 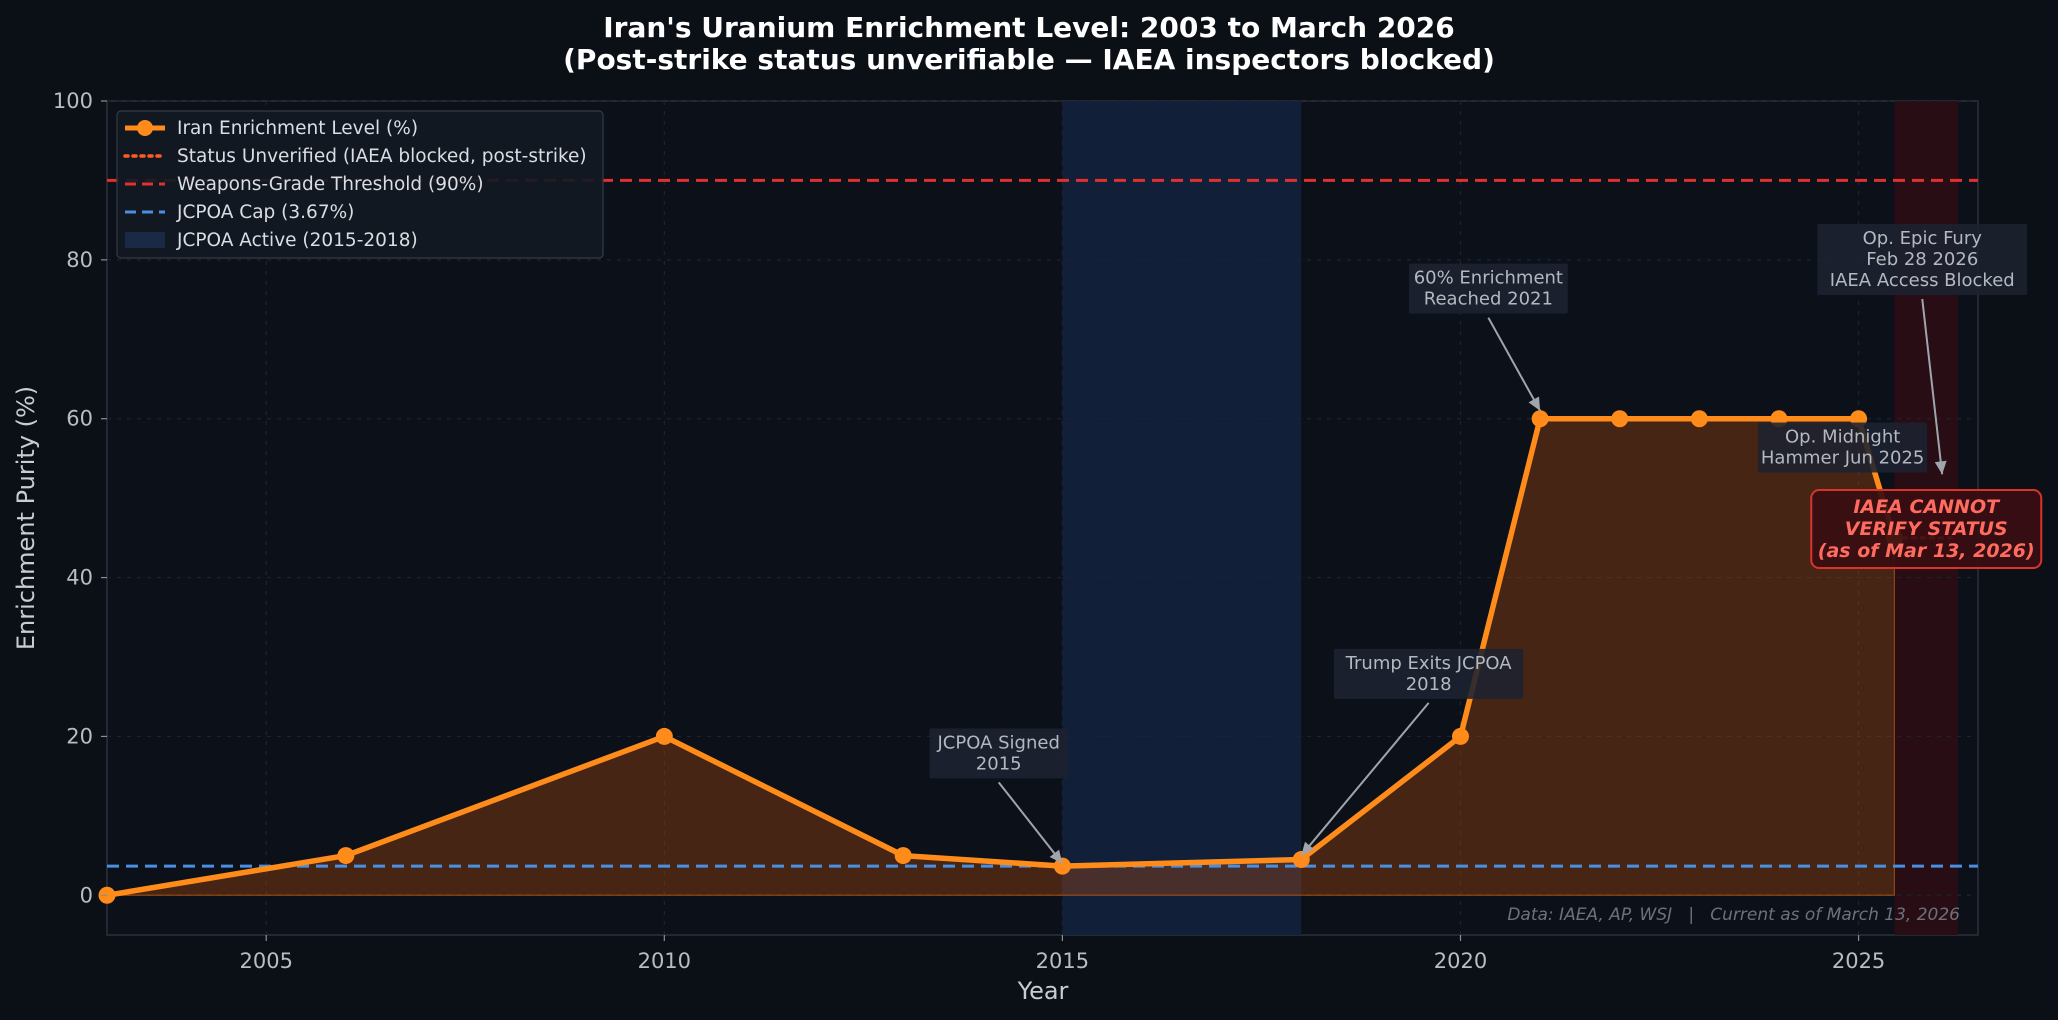 I want to click on warning-text: (as of Mar 13, 2026), so click(x=1926, y=551).